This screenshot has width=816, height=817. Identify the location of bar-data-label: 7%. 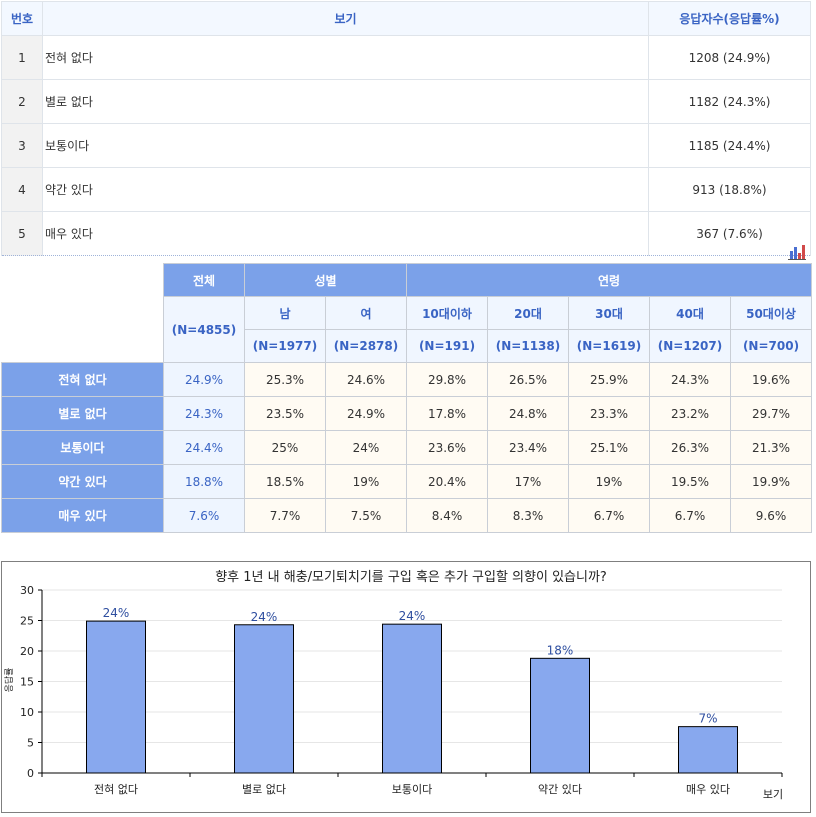
(707, 719).